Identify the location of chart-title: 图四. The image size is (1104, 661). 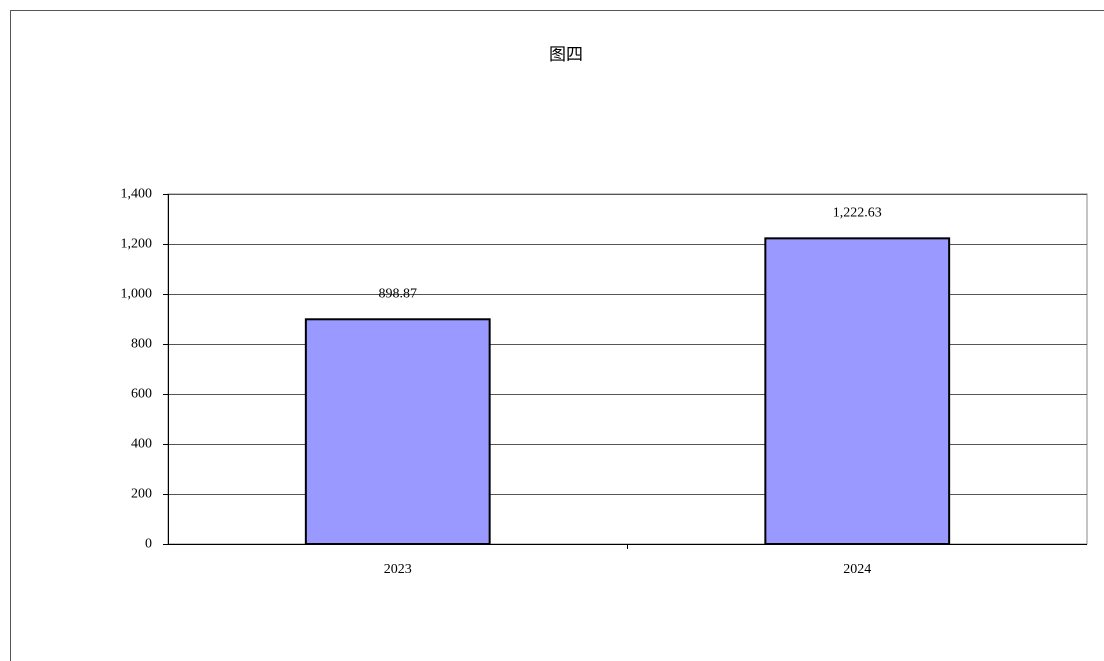
(566, 54).